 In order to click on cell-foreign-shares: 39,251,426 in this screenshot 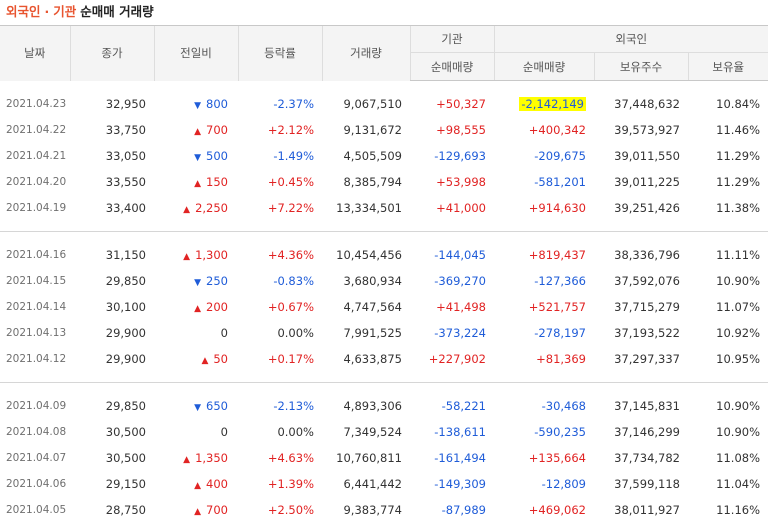, I will do `click(641, 208)`.